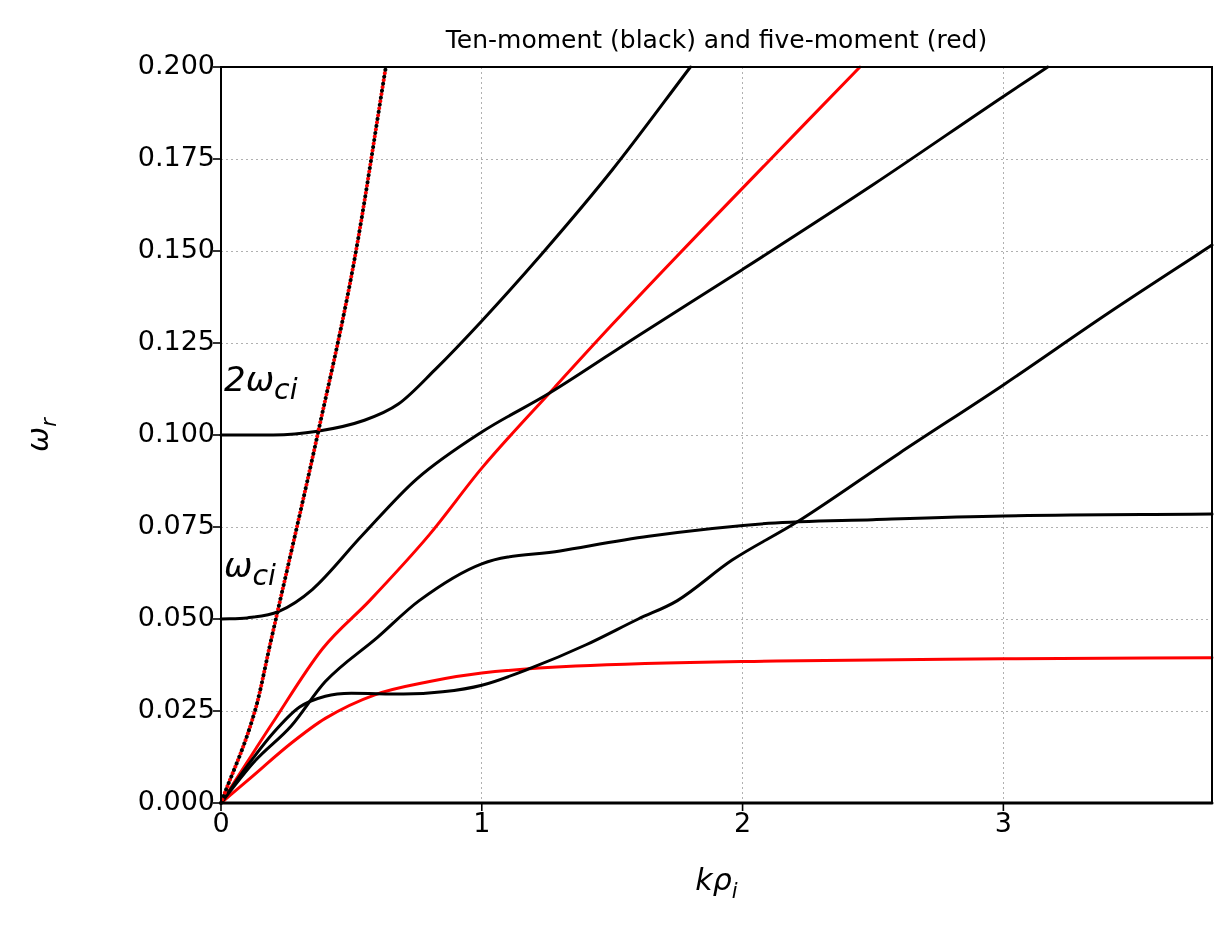  What do you see at coordinates (250, 568) in the screenshot?
I see `annotation: ω$_{ci}$` at bounding box center [250, 568].